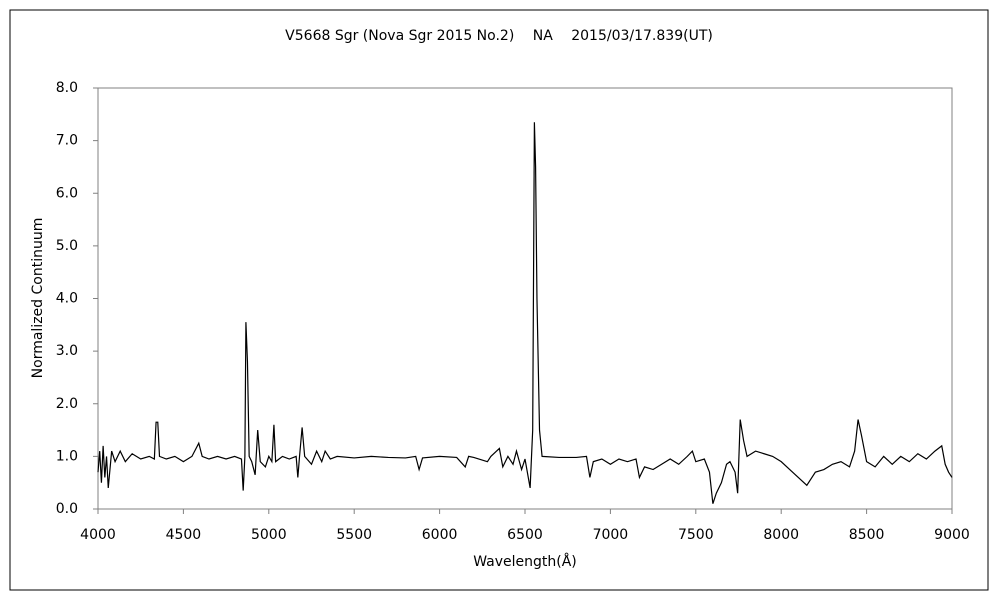 This screenshot has height=604, width=1000. I want to click on x-tick-label: 4000, so click(98, 535).